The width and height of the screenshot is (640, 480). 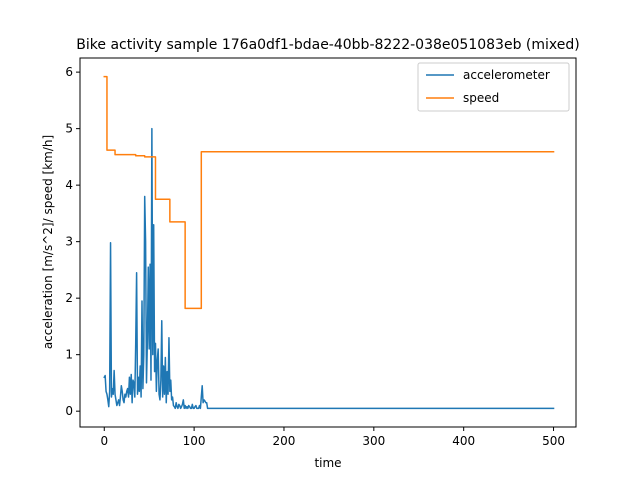 I want to click on x-tick-label: 100, so click(x=194, y=441).